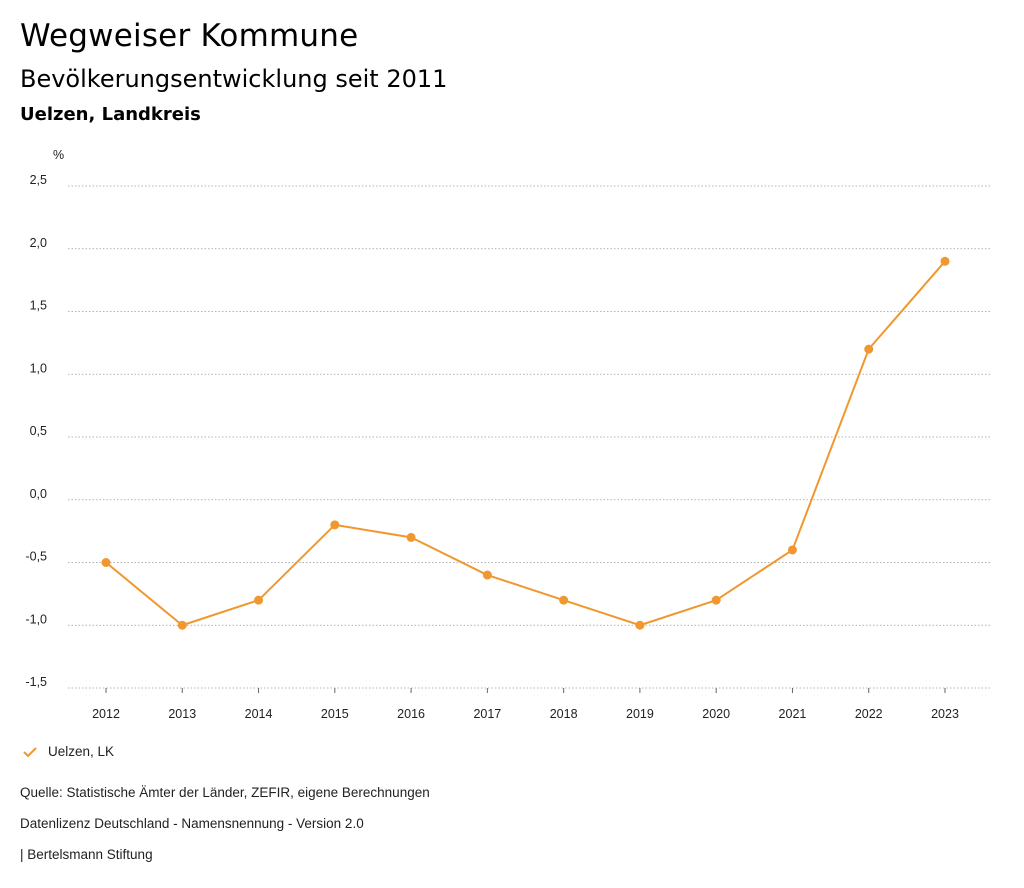 The image size is (1024, 888). What do you see at coordinates (411, 714) in the screenshot?
I see `x-tick-label: 2016` at bounding box center [411, 714].